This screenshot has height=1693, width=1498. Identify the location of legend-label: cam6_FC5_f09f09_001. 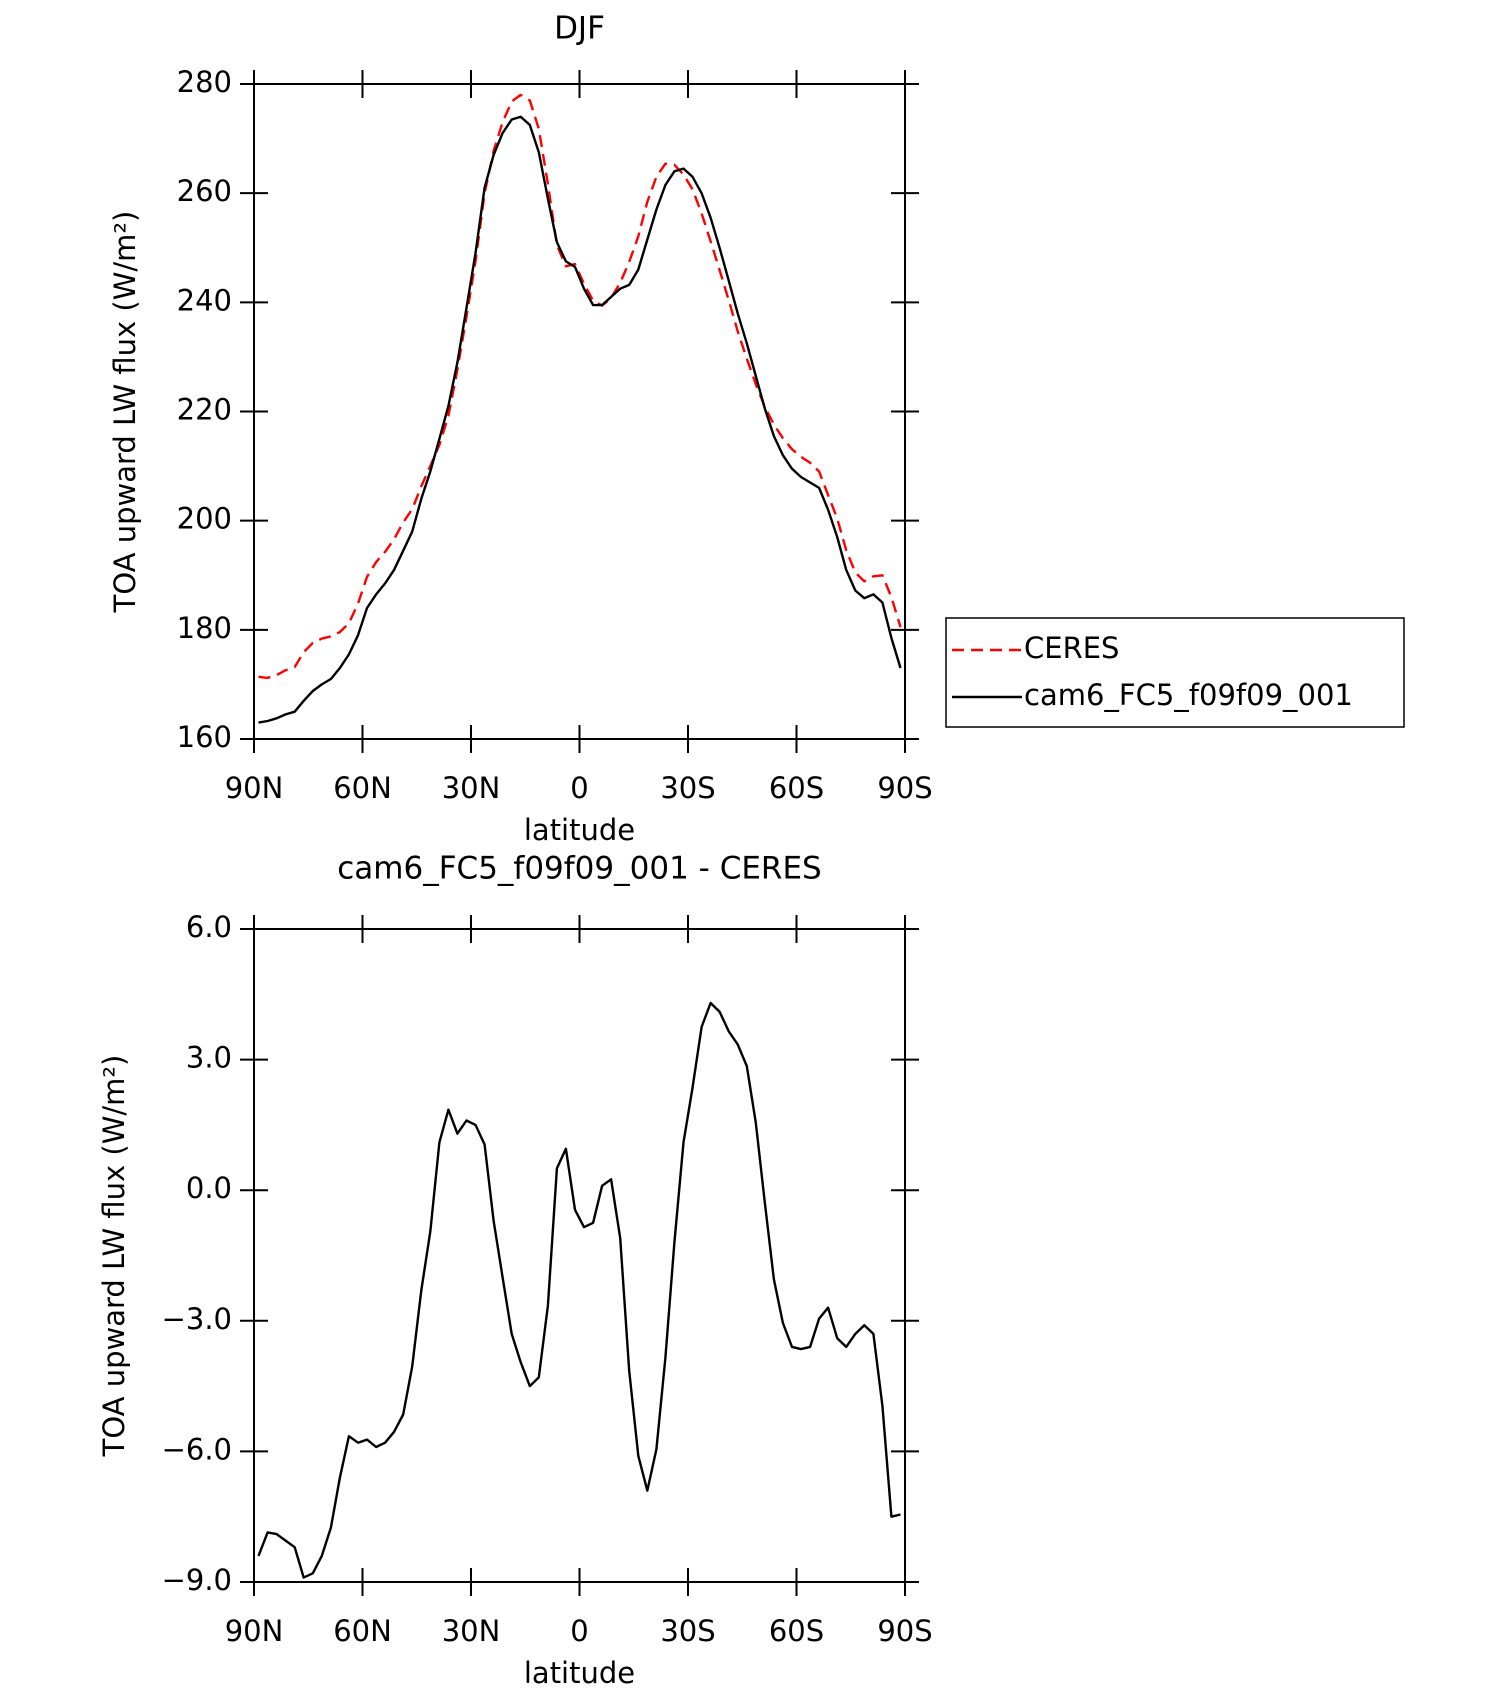
(1188, 695).